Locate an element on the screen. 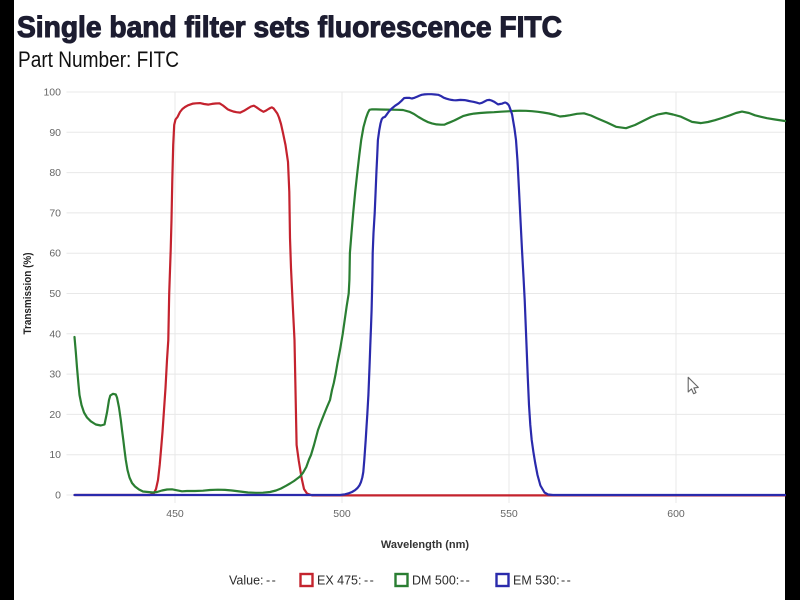 This screenshot has width=800, height=600. svg-text: 40 is located at coordinates (55, 334).